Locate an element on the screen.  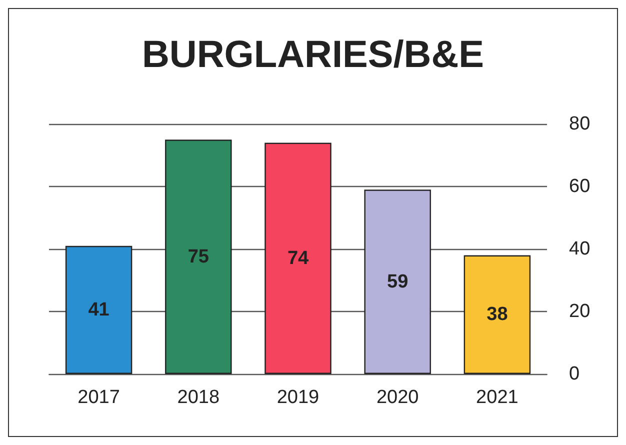
y-tick-label: 60 is located at coordinates (579, 186).